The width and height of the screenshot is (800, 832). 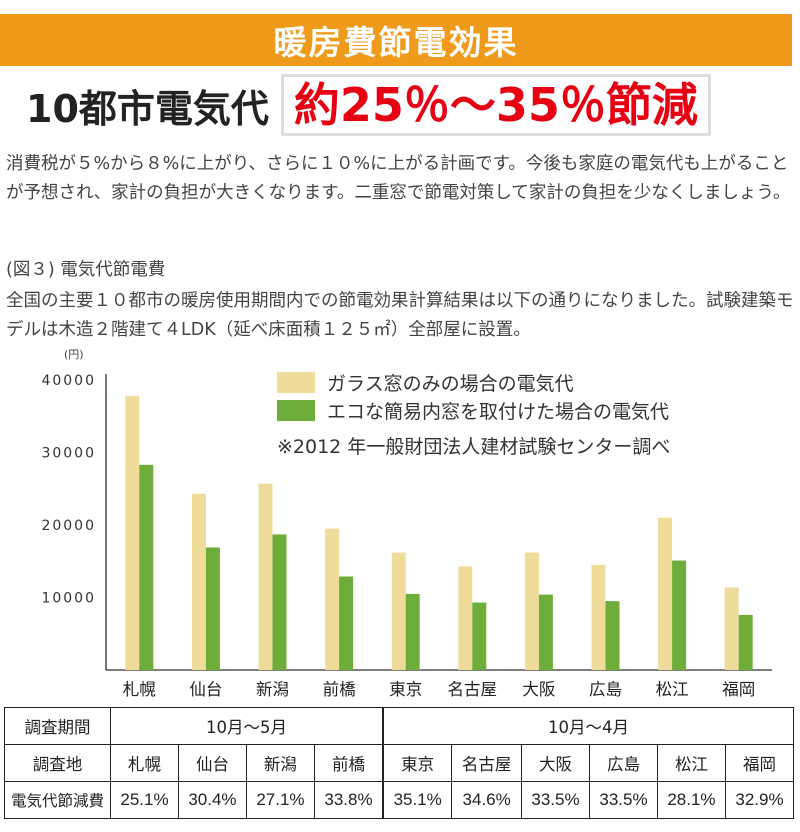 What do you see at coordinates (68, 526) in the screenshot?
I see `y-tick-label: 20000` at bounding box center [68, 526].